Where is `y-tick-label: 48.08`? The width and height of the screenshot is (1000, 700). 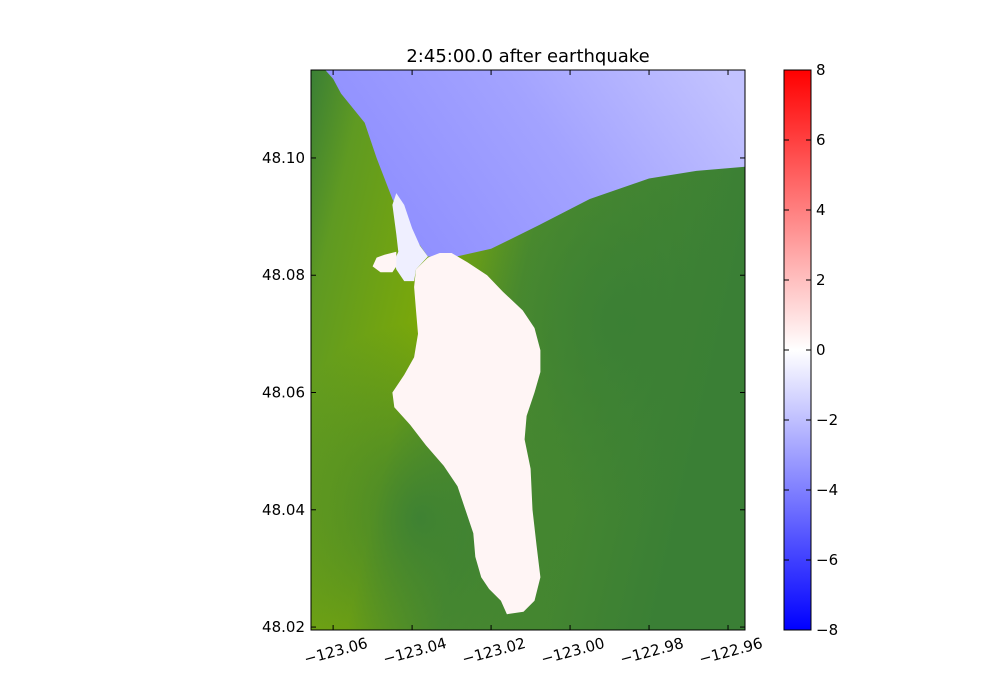
y-tick-label: 48.08 is located at coordinates (283, 275).